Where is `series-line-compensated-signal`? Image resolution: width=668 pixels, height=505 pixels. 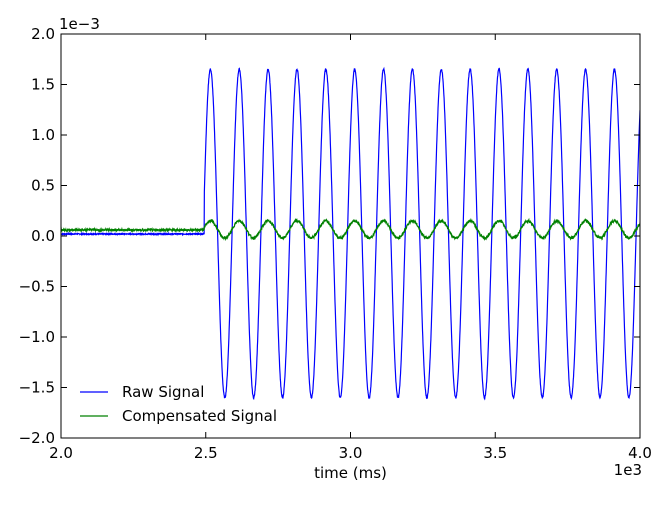 series-line-compensated-signal is located at coordinates (350, 229).